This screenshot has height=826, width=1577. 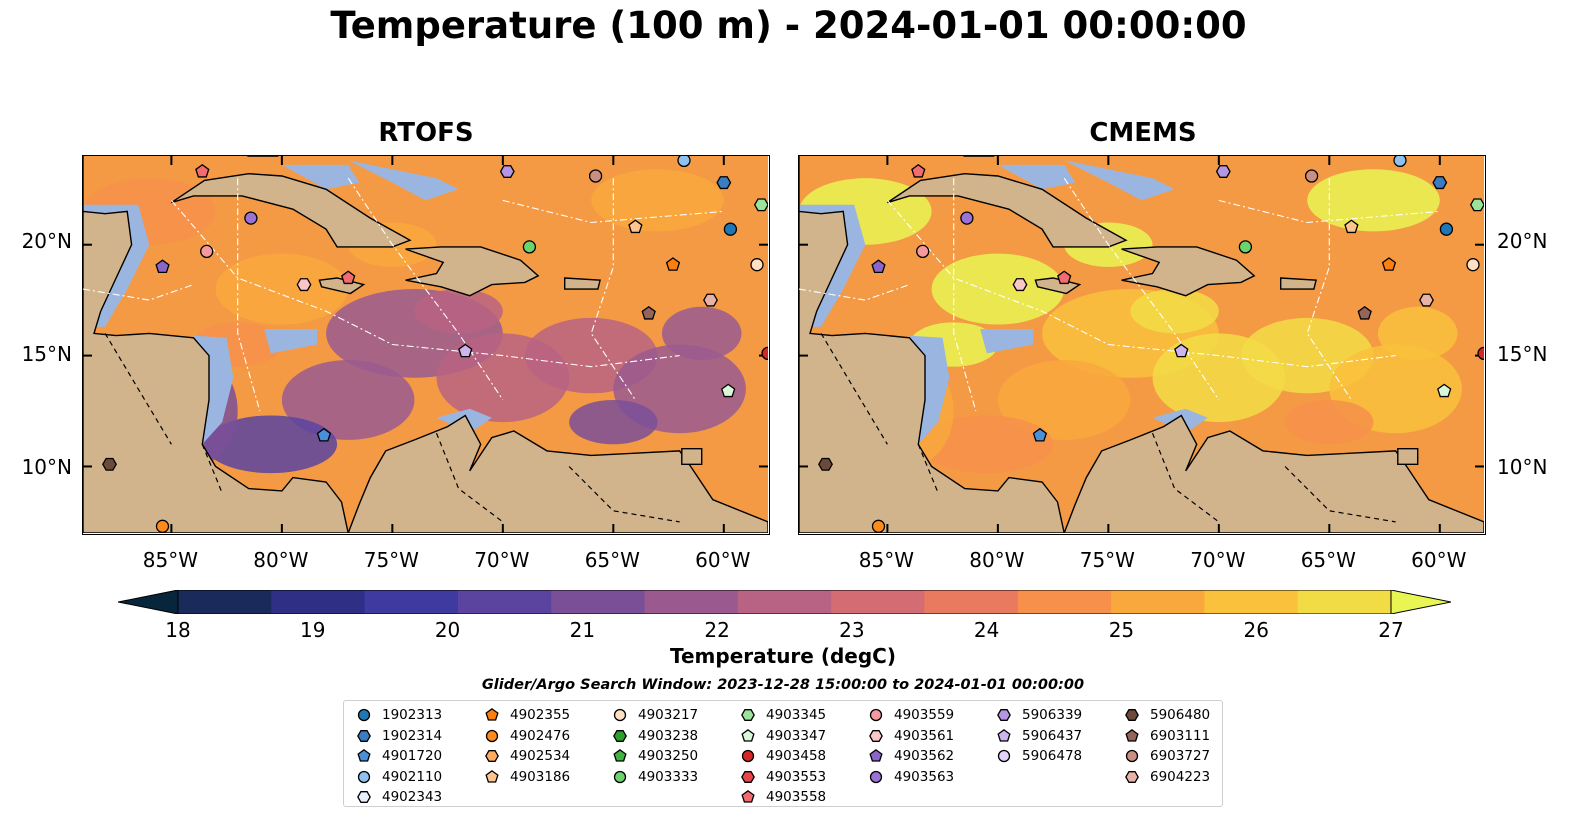 I want to click on legend-label: 4903563, so click(x=924, y=776).